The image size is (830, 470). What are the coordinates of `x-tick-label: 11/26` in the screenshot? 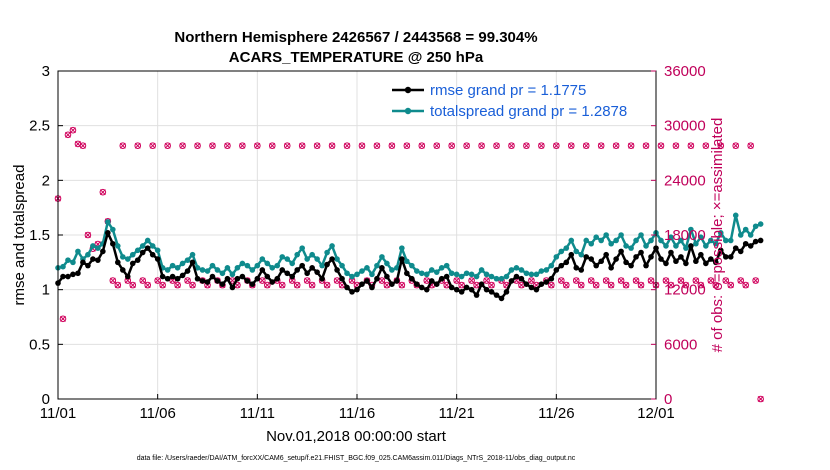 It's located at (556, 413).